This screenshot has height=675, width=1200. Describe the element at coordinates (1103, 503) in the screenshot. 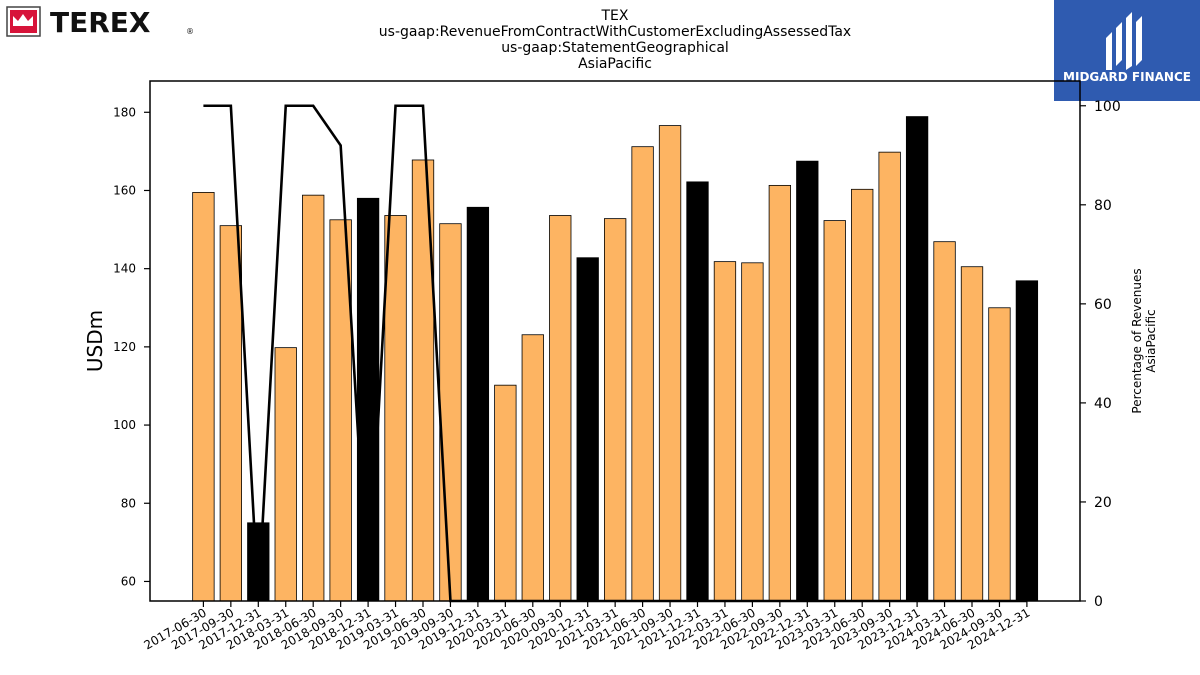

I see `y2-tick-label: 20` at that location.